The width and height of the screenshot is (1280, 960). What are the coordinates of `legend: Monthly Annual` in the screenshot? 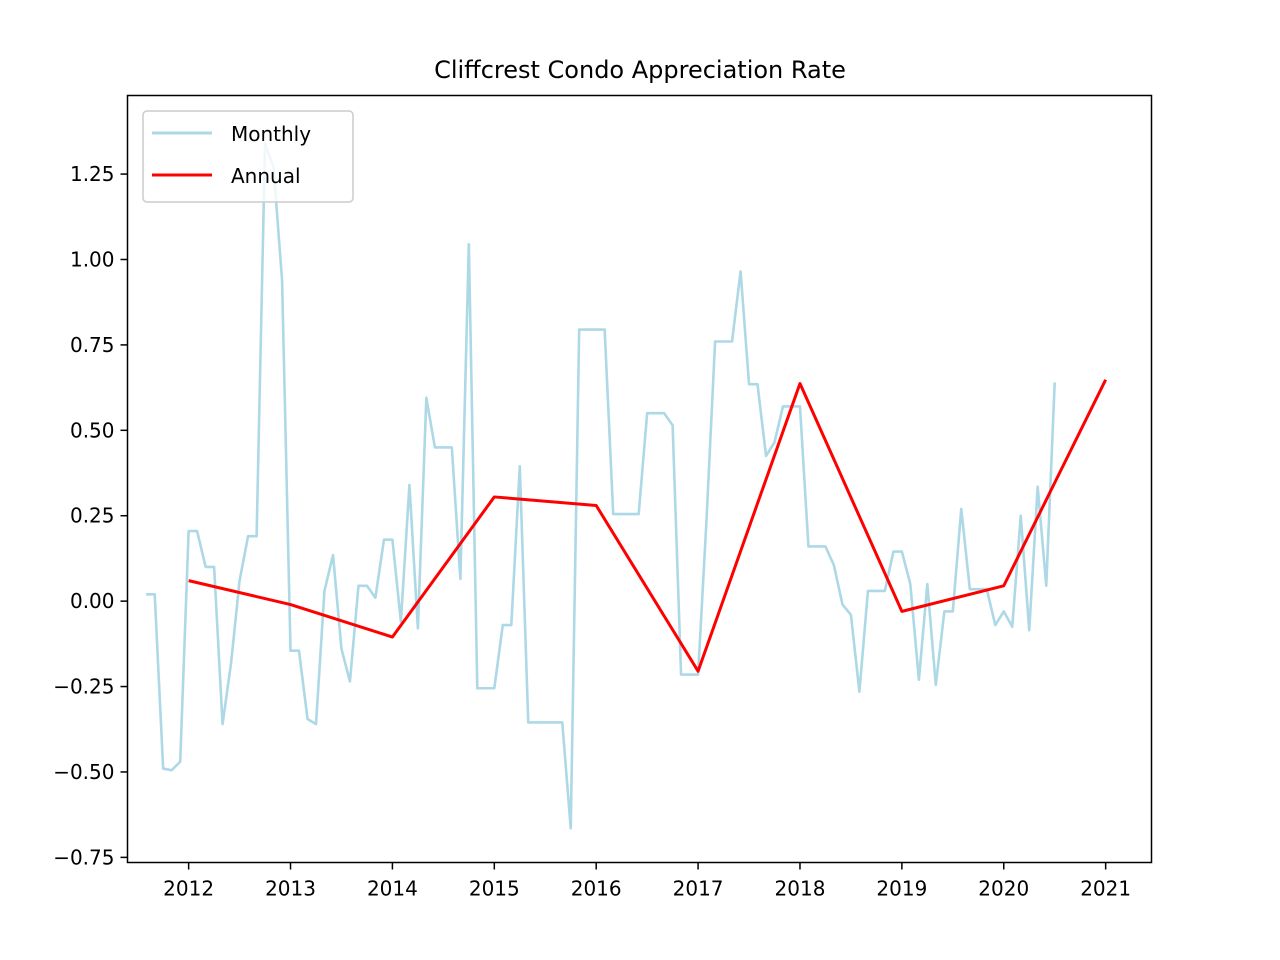 It's located at (248, 156).